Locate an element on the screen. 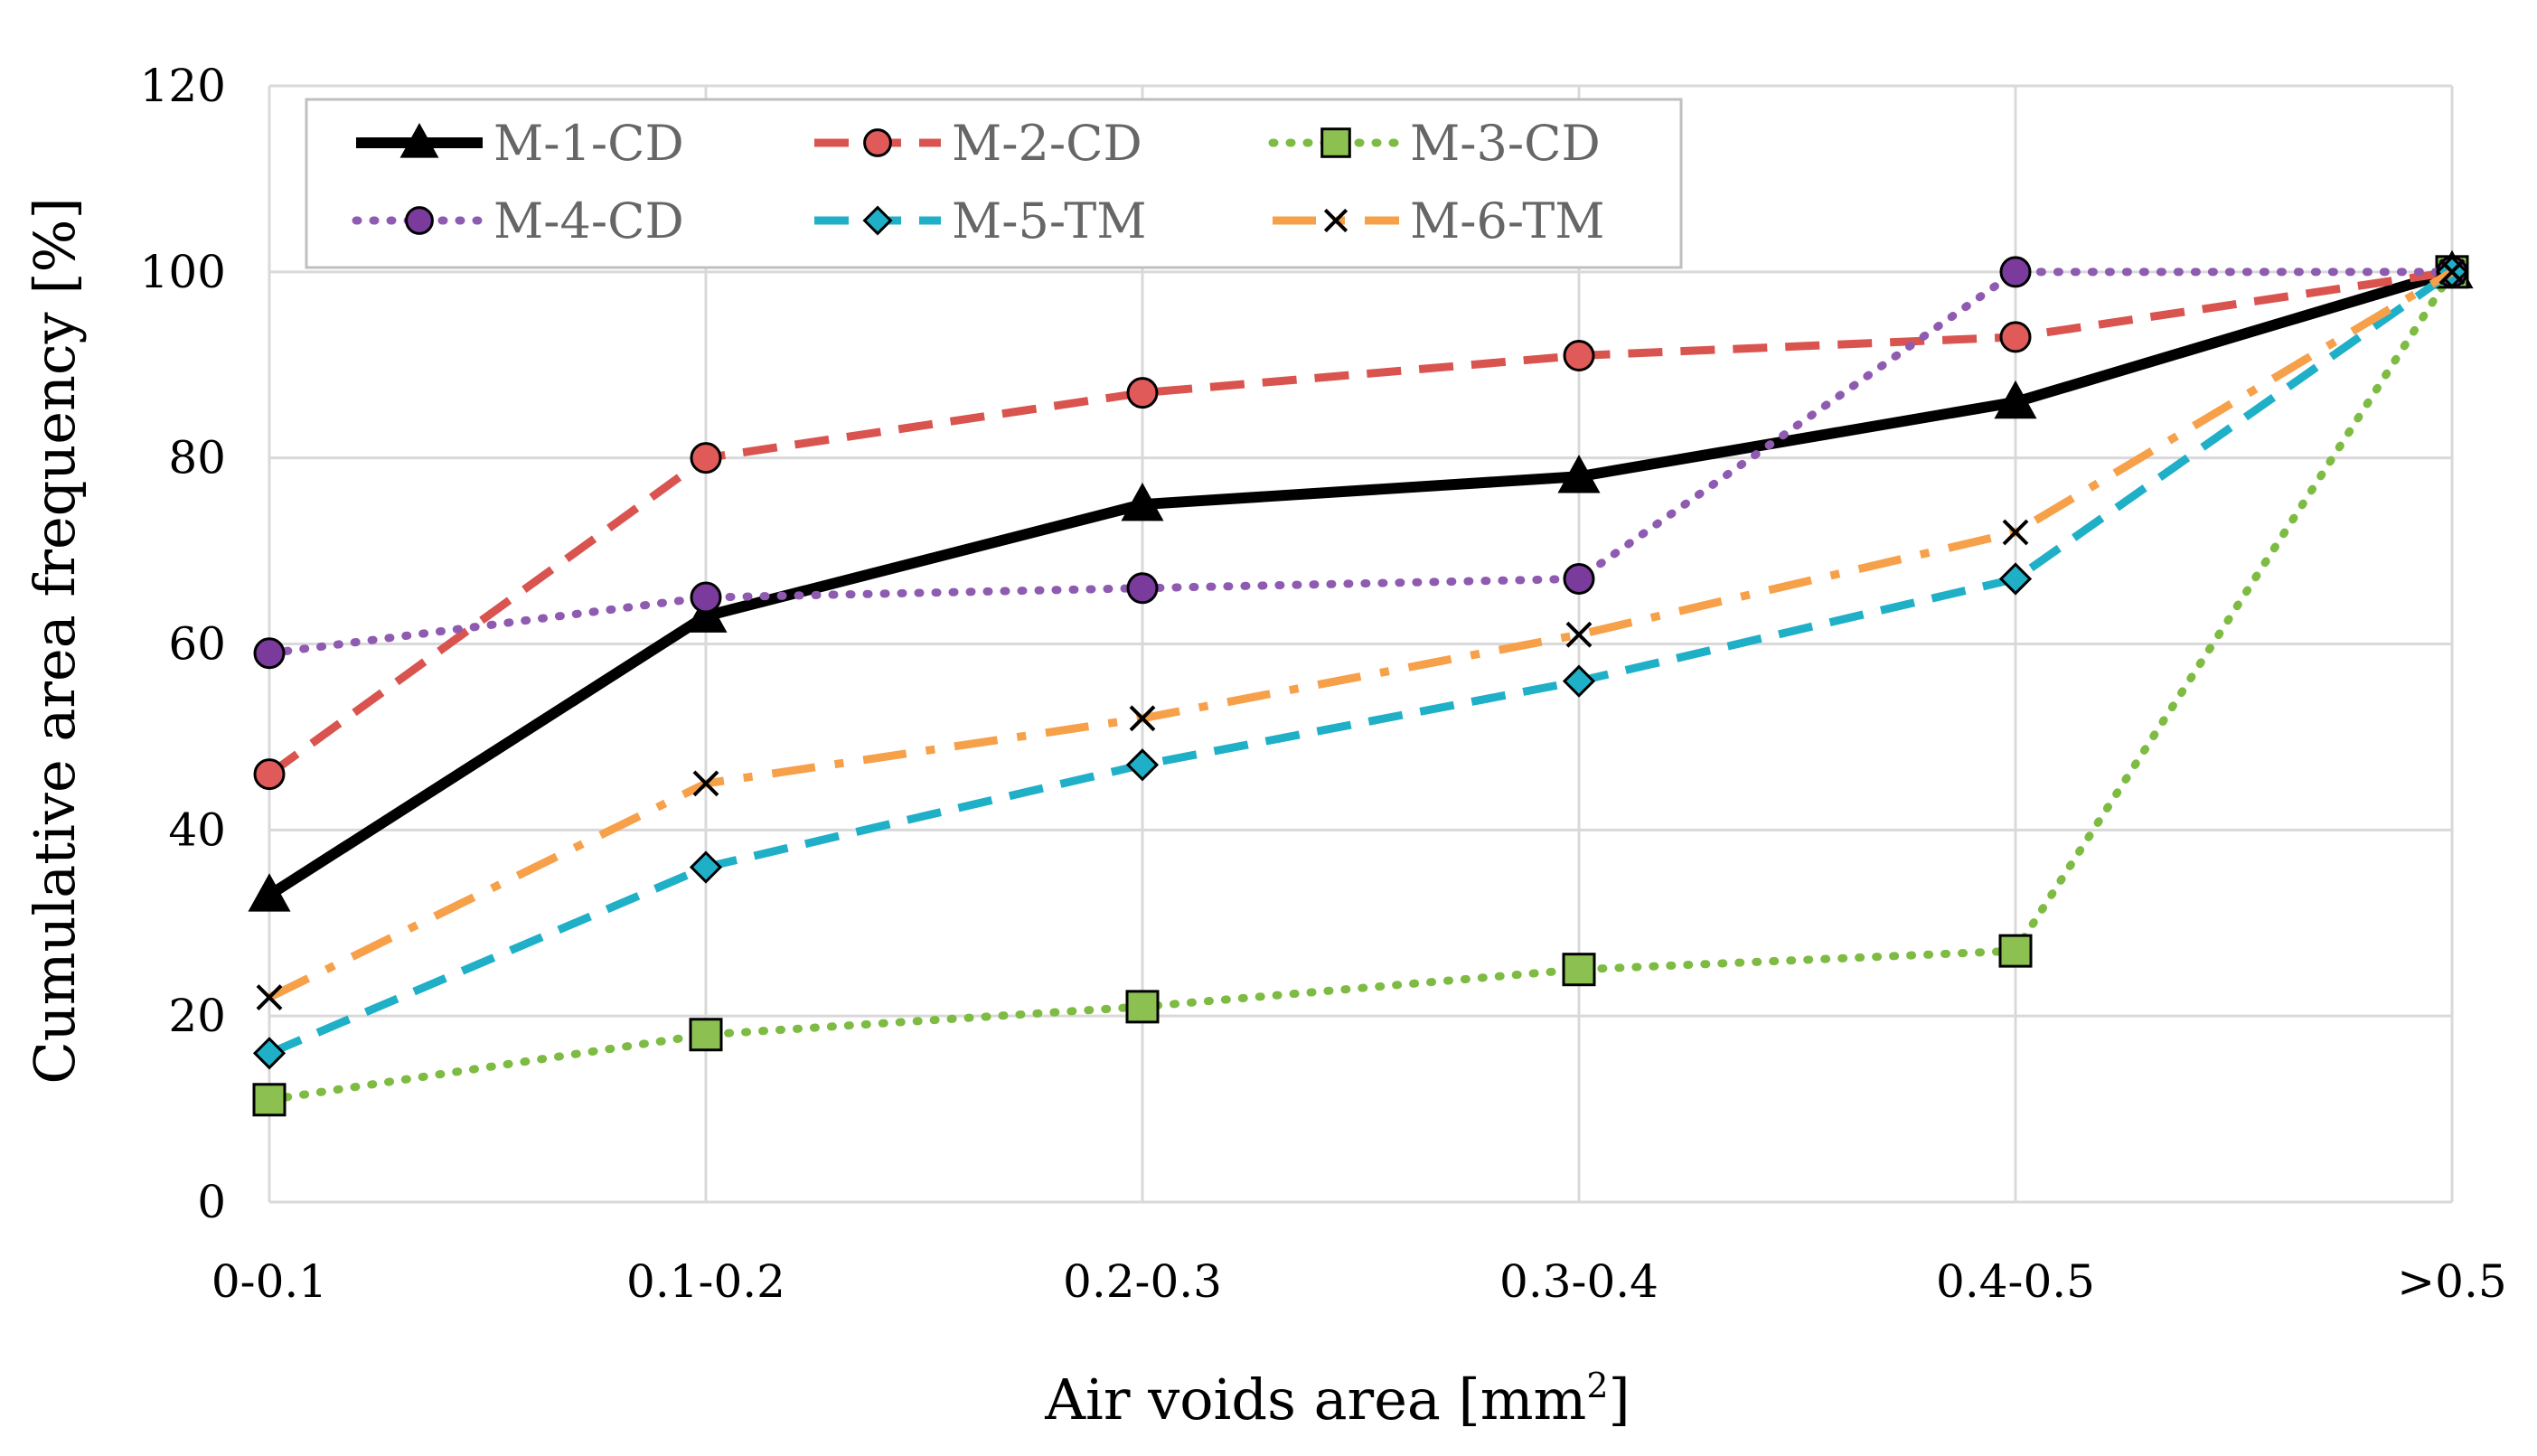  x-tick-label: 0.2-0.3 is located at coordinates (1142, 1281).